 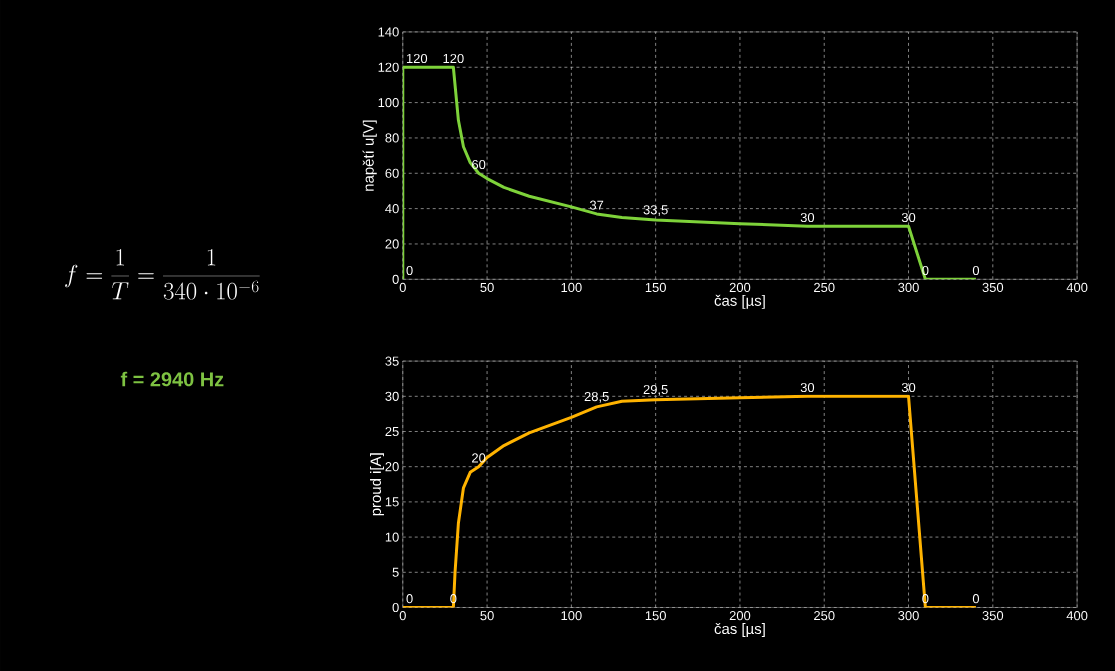 I want to click on data-label: 60, so click(x=479, y=164).